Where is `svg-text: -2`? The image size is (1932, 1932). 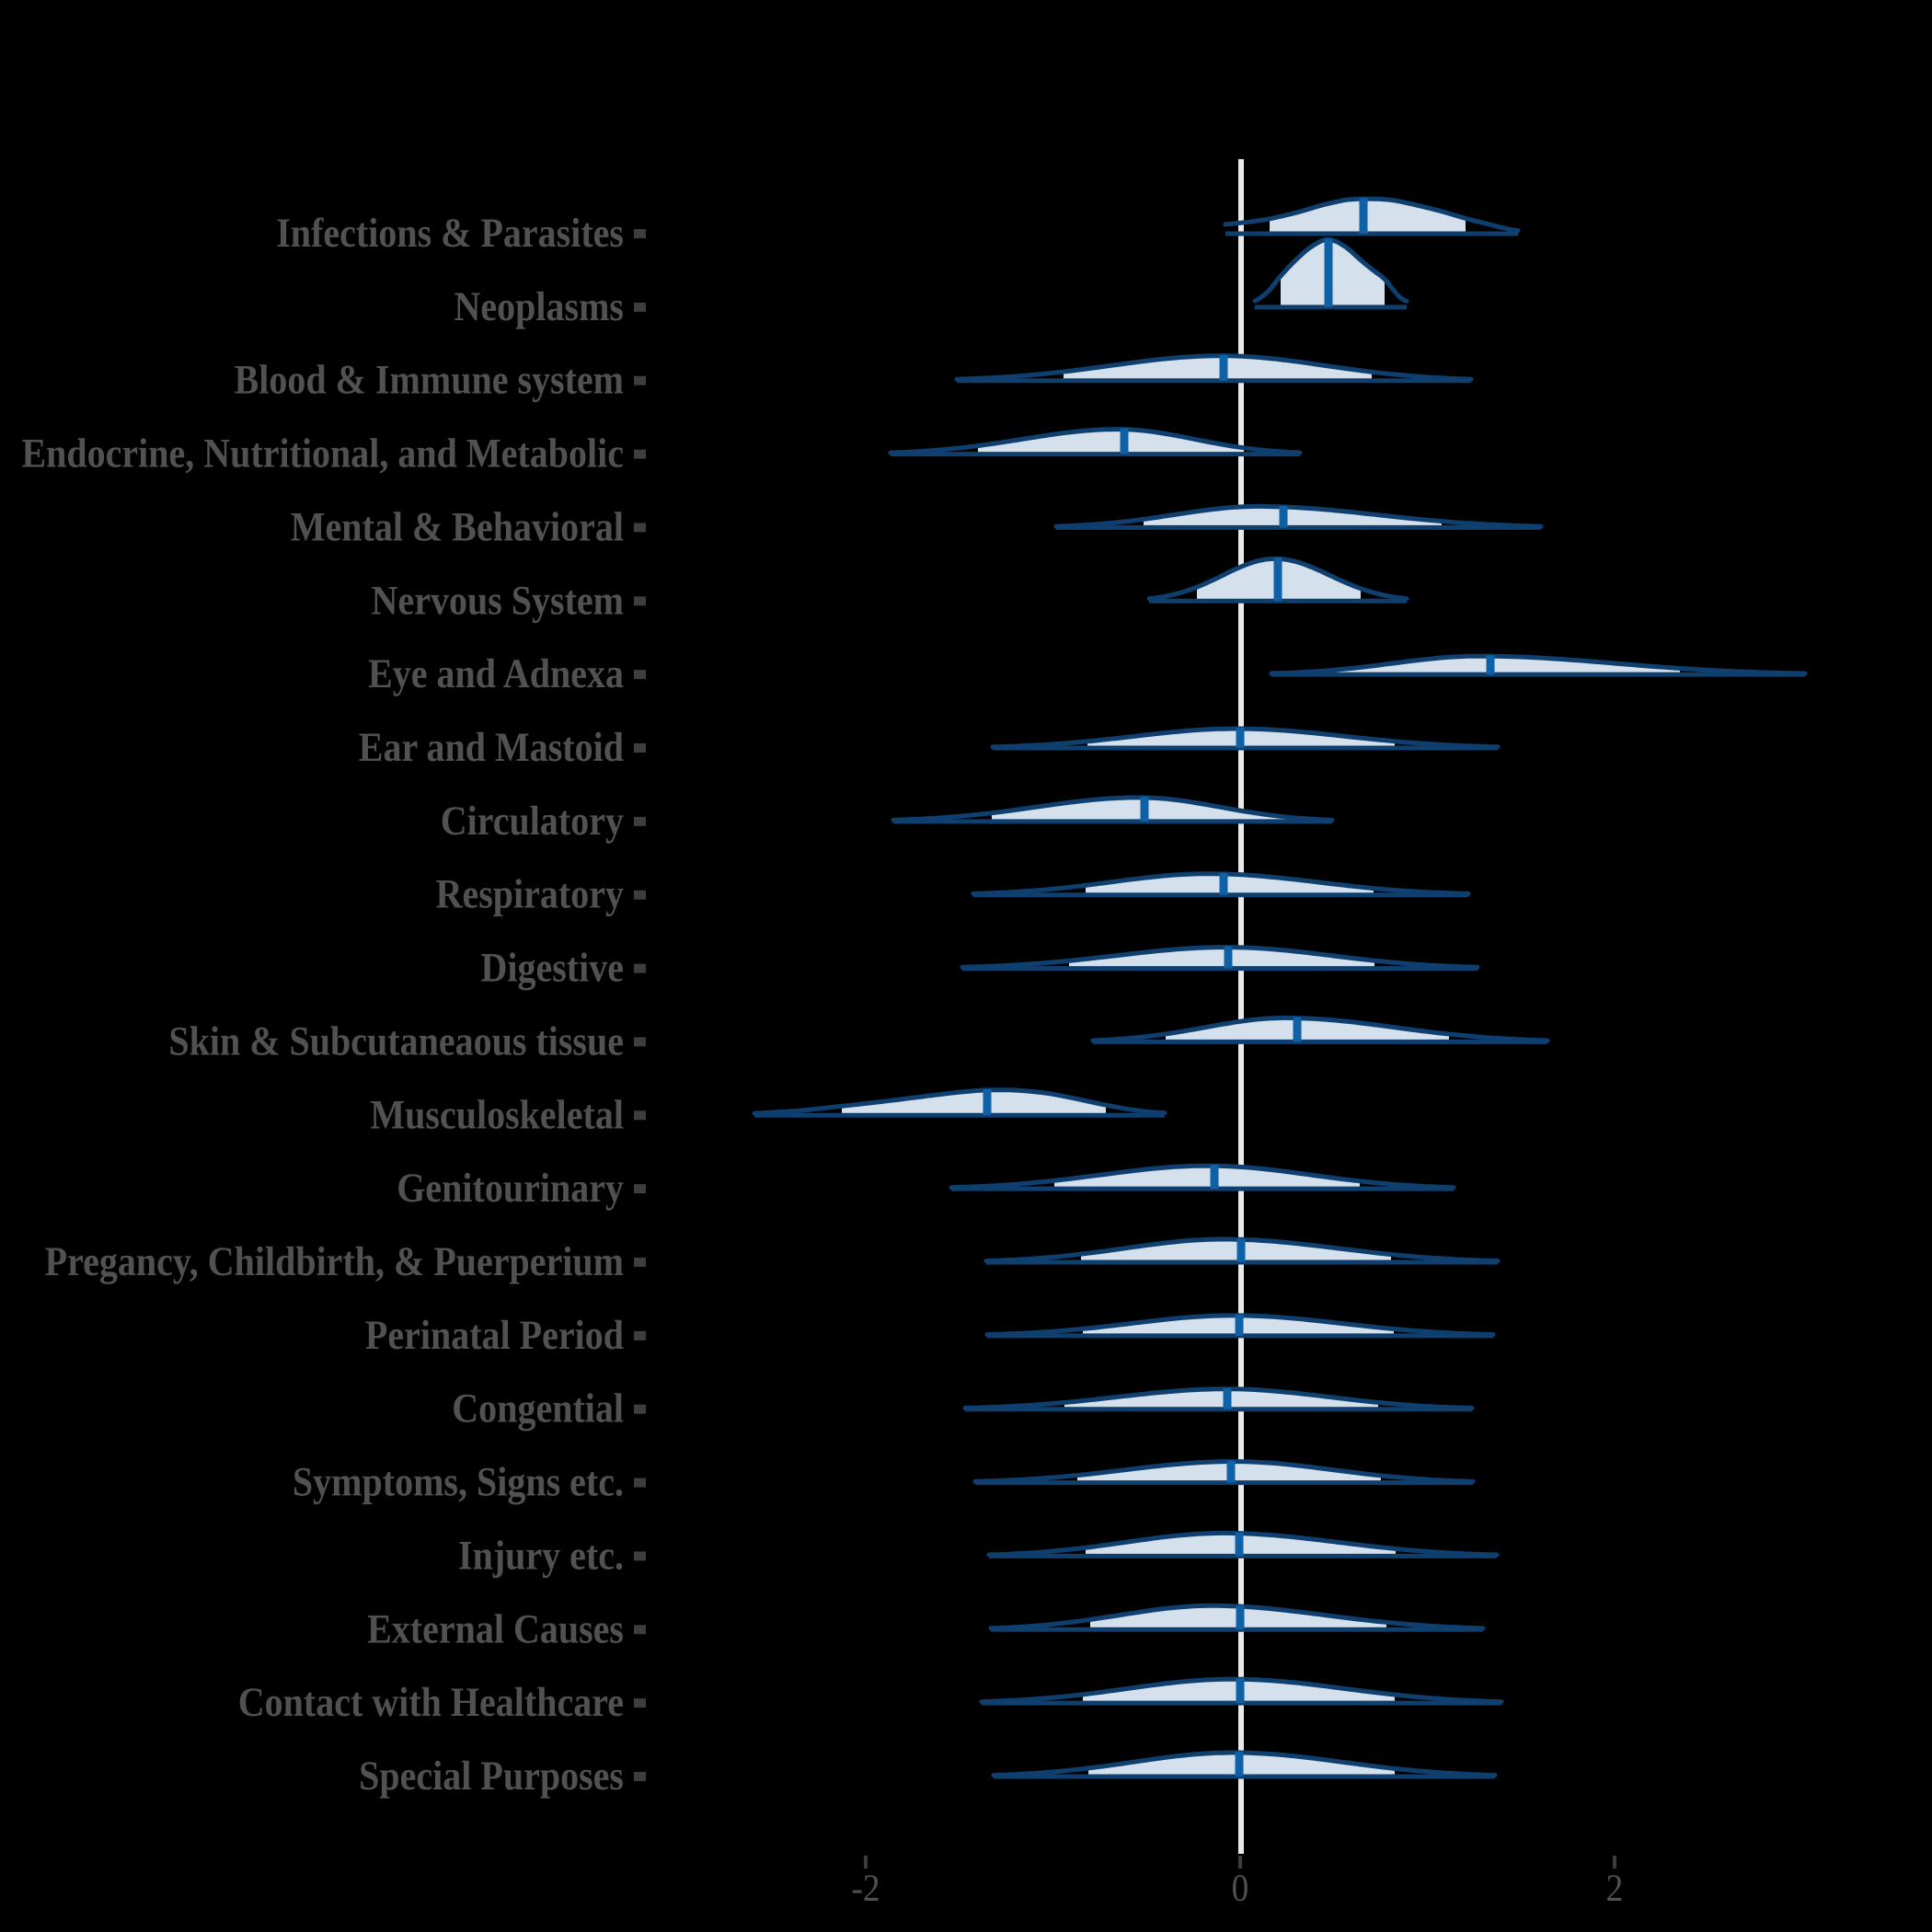 svg-text: -2 is located at coordinates (865, 1889).